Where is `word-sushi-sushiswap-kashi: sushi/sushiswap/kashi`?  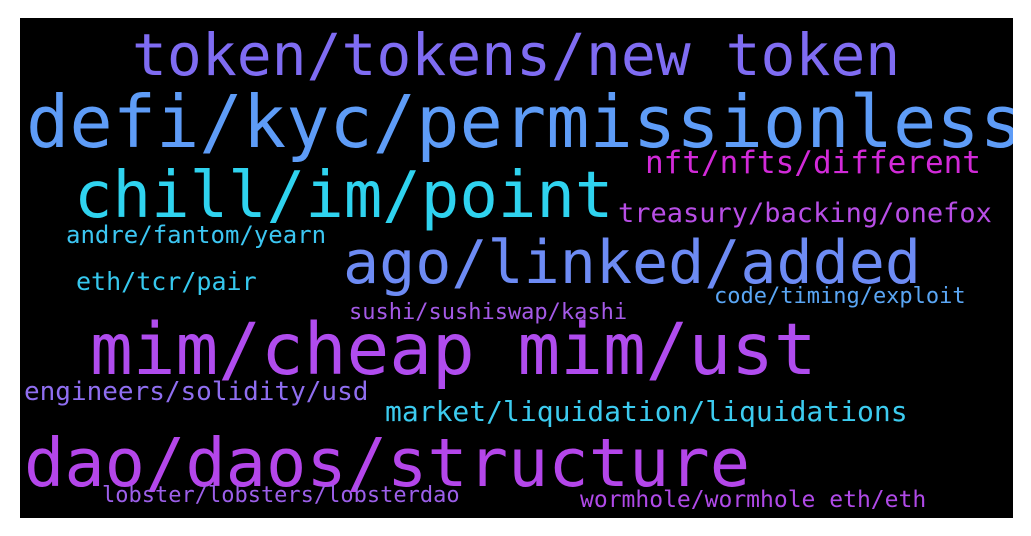
word-sushi-sushiswap-kashi: sushi/sushiswap/kashi is located at coordinates (488, 312).